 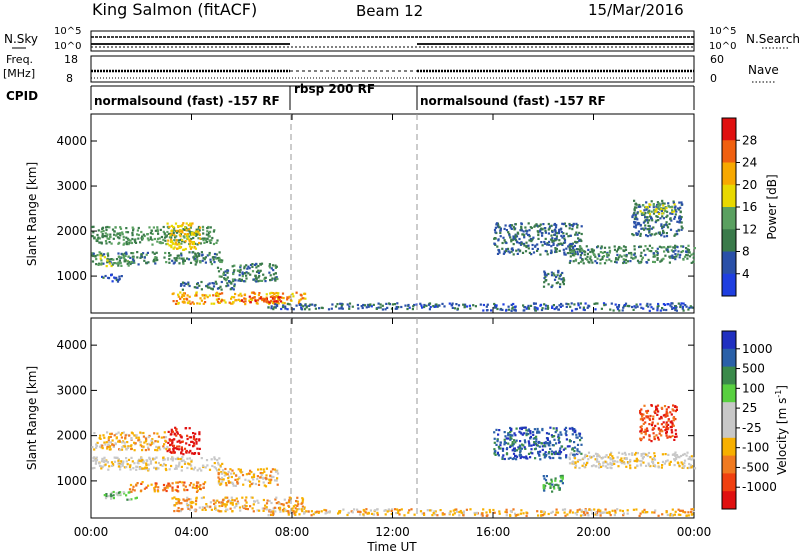 I want to click on velocity-colorbar-label: Velocity [m s-1], so click(x=781, y=430).